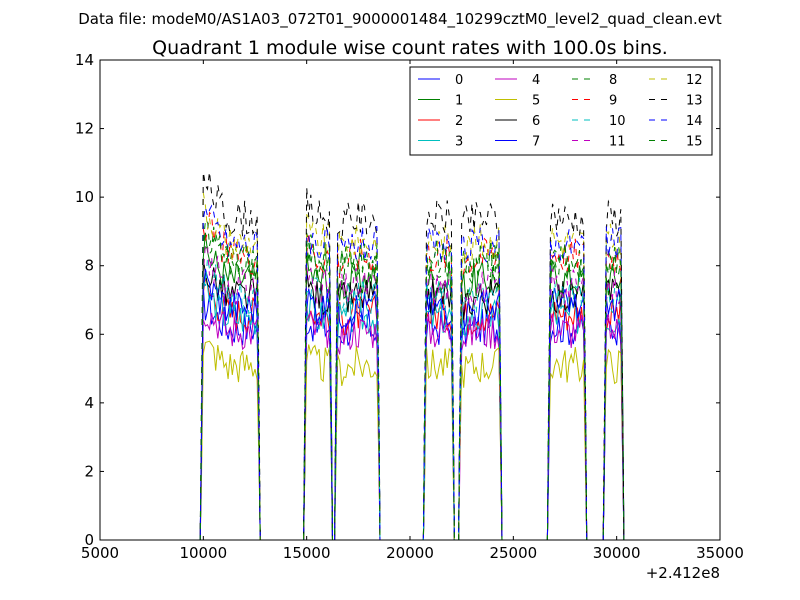  Describe the element at coordinates (307, 553) in the screenshot. I see `x-tick-label-2: 15000` at that location.